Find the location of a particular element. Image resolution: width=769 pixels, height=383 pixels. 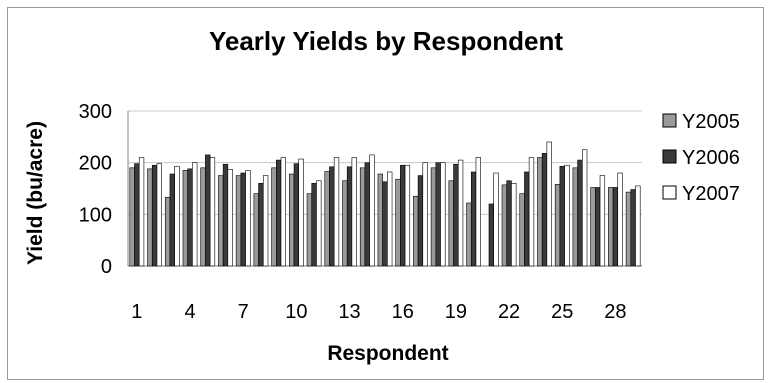

x-tick-label: 25 is located at coordinates (562, 312).